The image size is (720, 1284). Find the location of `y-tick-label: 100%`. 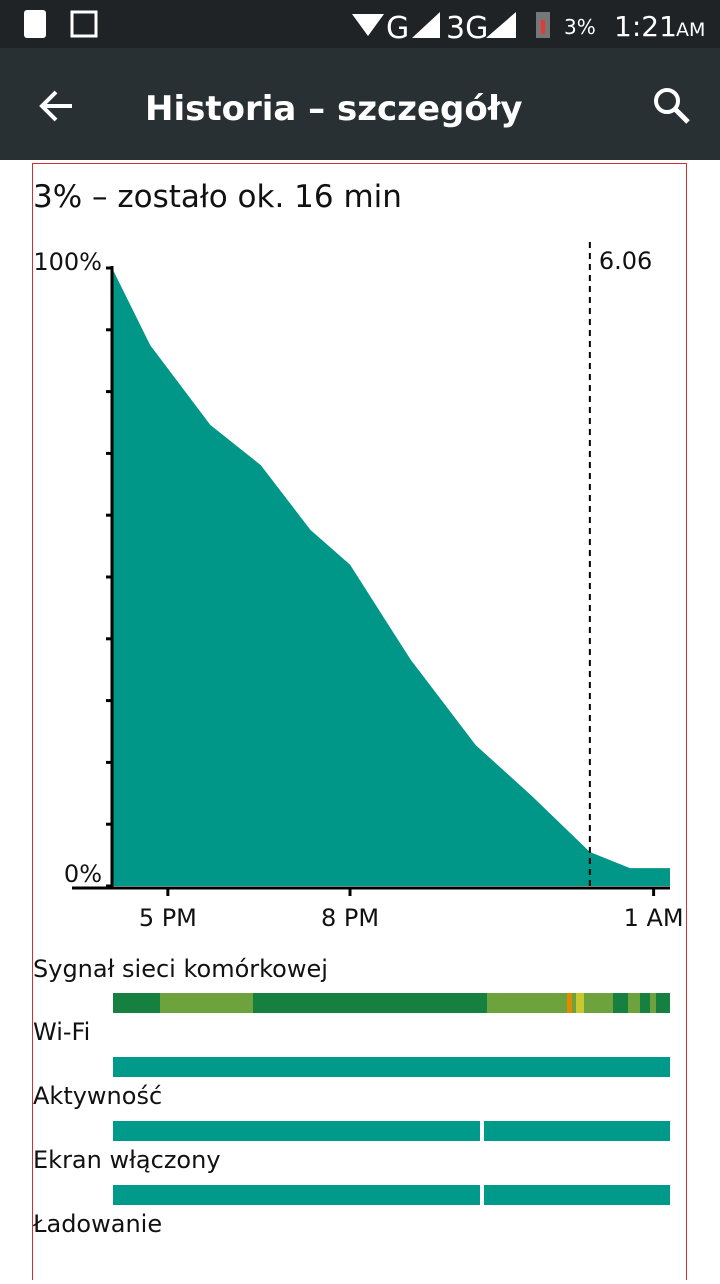

y-tick-label: 100% is located at coordinates (67, 262).